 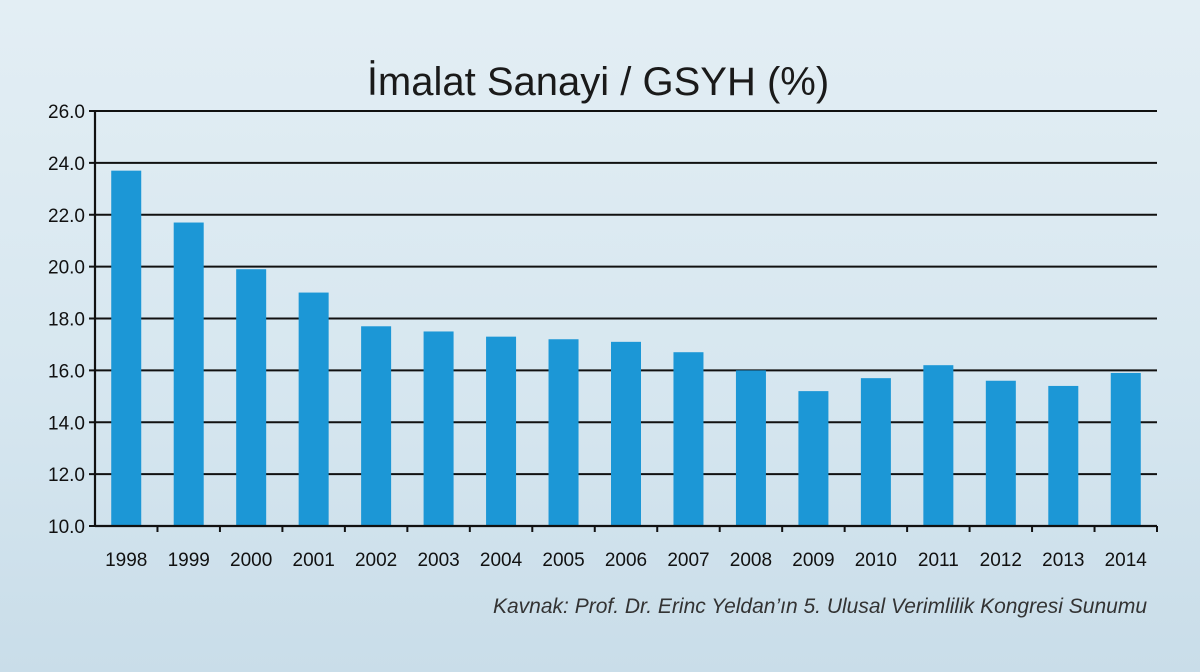 I want to click on y-tick-label: 22.0, so click(x=66, y=216).